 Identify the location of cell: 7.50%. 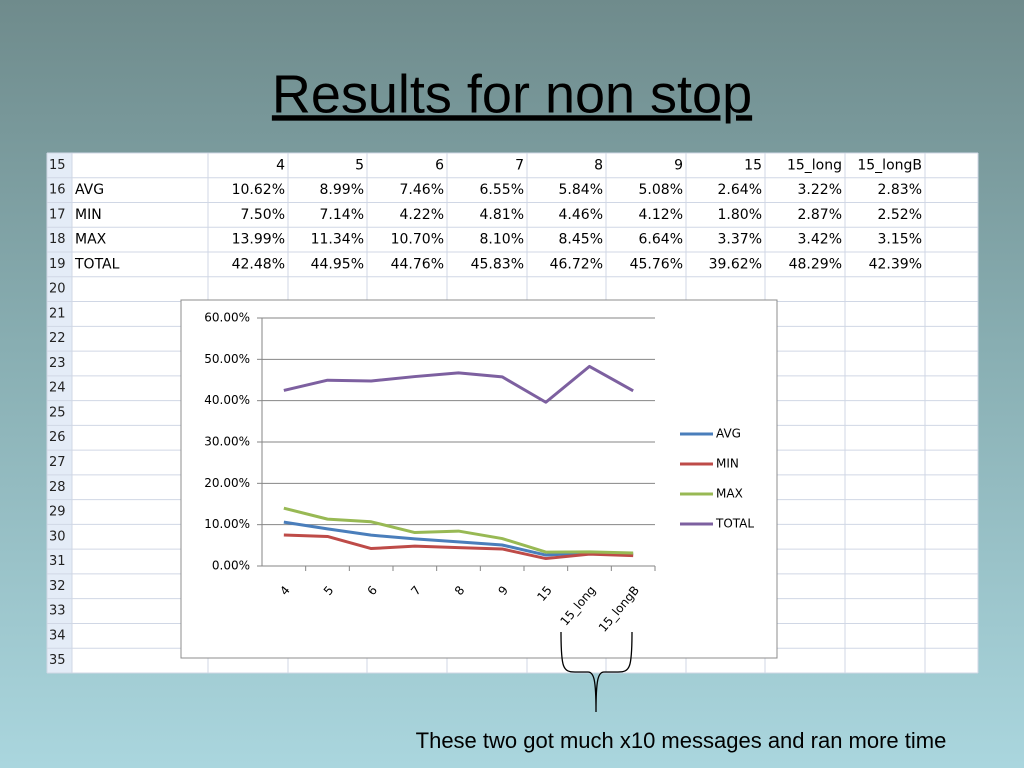
(263, 215).